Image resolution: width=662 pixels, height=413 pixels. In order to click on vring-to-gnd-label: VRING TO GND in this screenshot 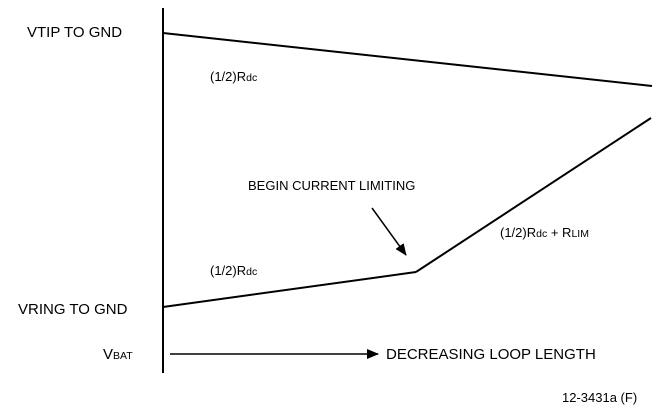, I will do `click(73, 309)`.